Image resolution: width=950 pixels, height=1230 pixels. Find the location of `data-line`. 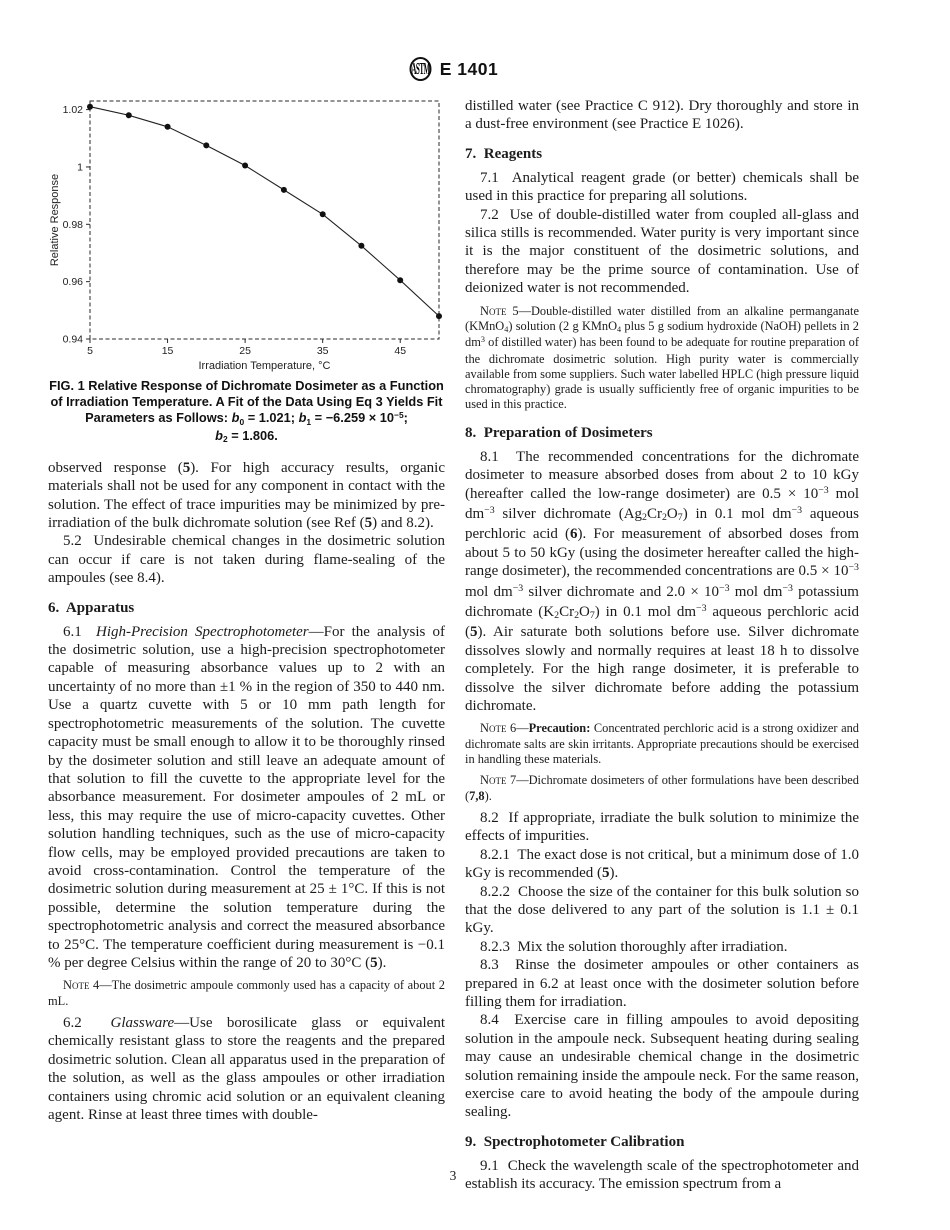

data-line is located at coordinates (264, 211).